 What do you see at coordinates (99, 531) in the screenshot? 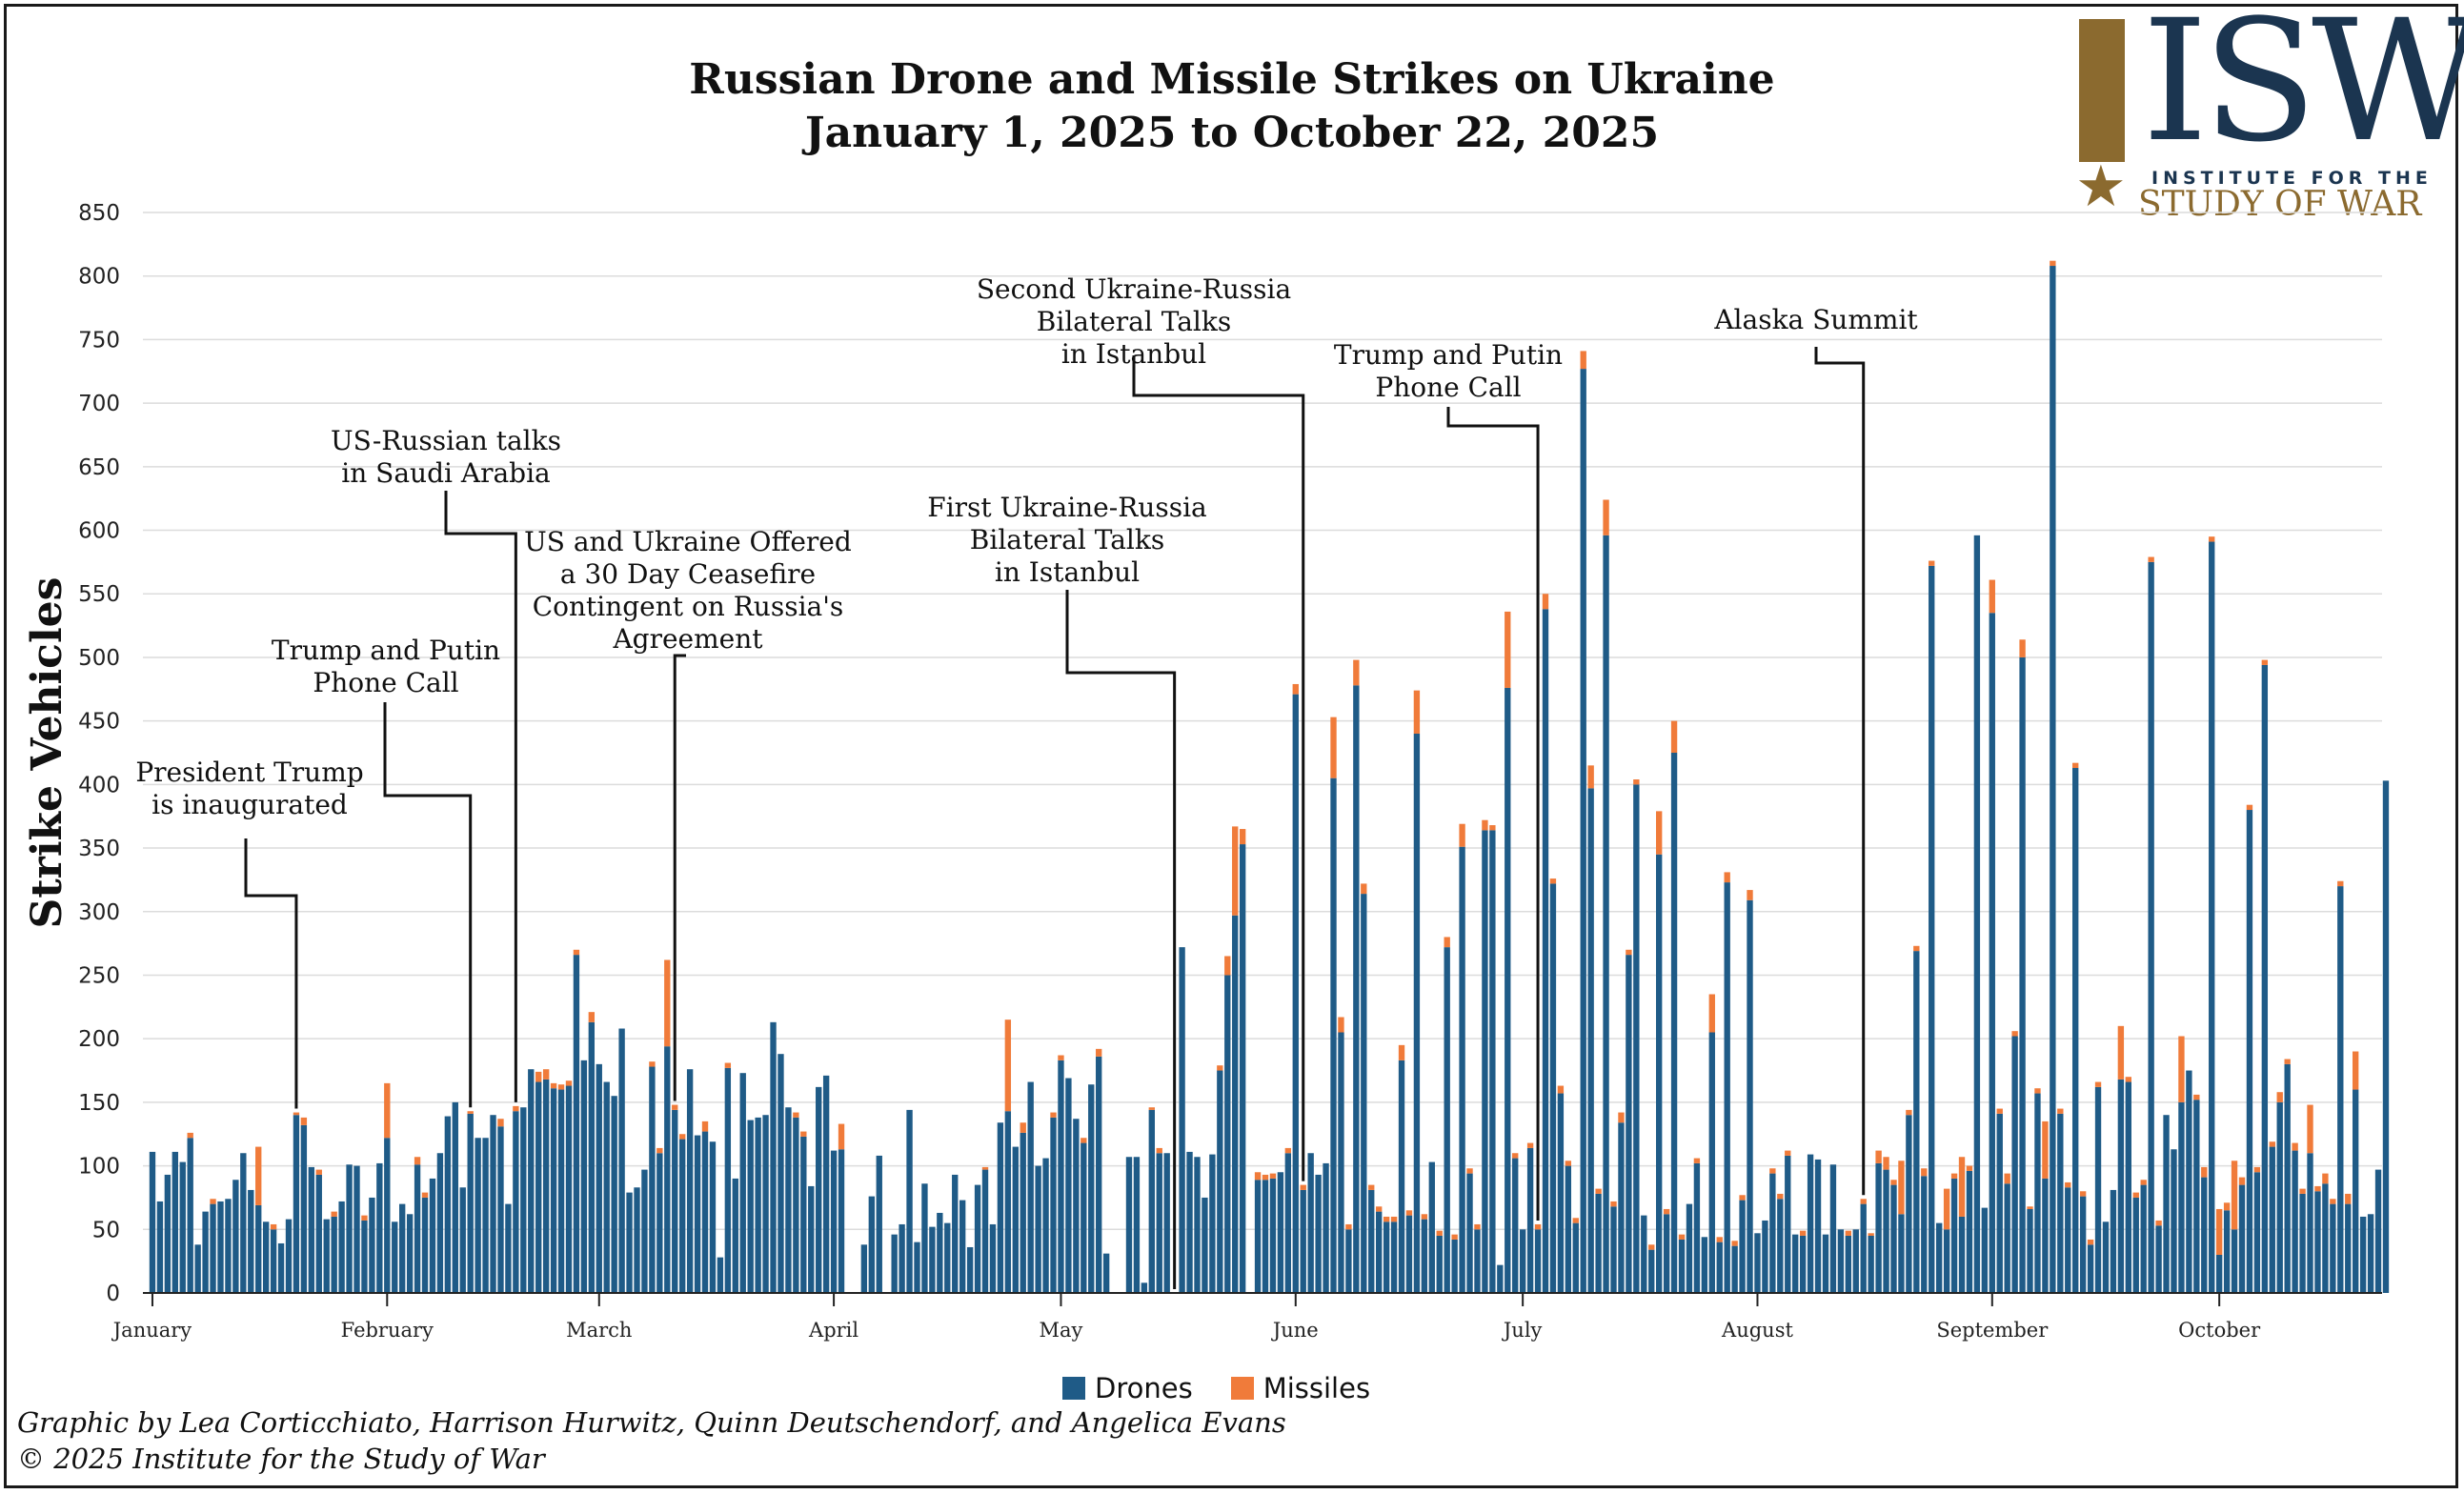
I see `y-tick-label: 600` at bounding box center [99, 531].